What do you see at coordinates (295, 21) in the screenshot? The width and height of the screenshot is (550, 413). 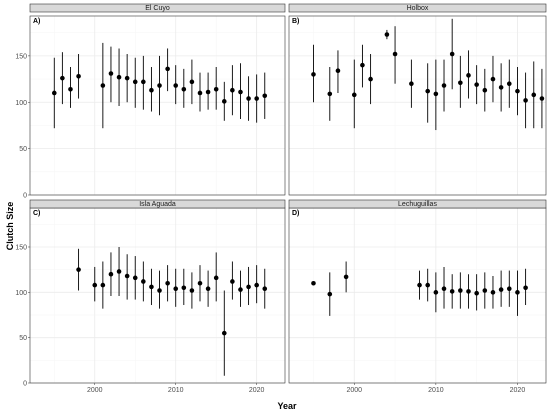 I see `panel-tag-holbox: B)` at bounding box center [295, 21].